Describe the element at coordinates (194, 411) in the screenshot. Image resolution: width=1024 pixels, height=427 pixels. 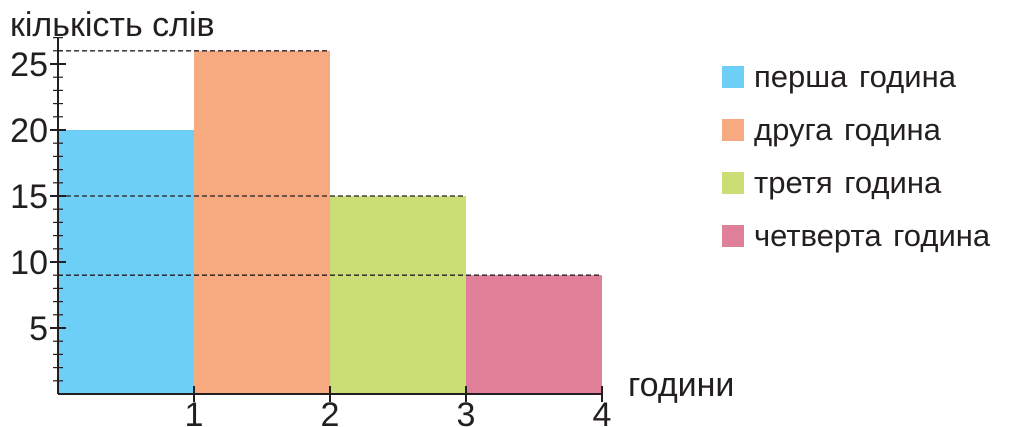
I see `x-tick-label: 1` at that location.